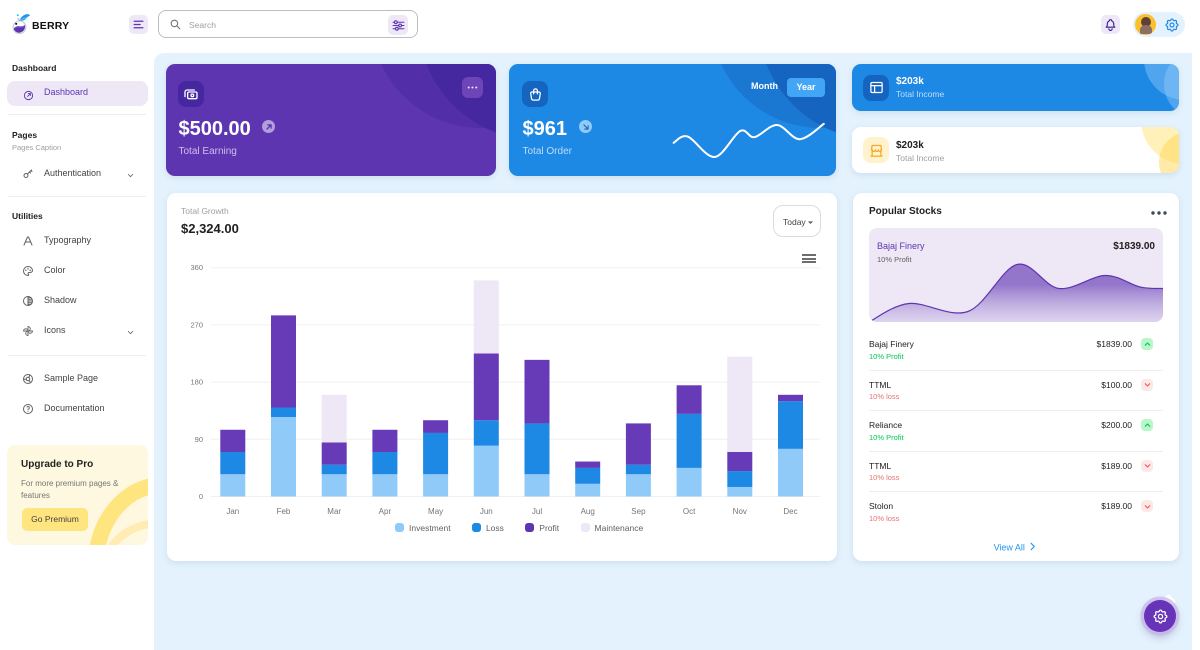 This screenshot has width=1200, height=650. I want to click on svg-text: Nov, so click(740, 511).